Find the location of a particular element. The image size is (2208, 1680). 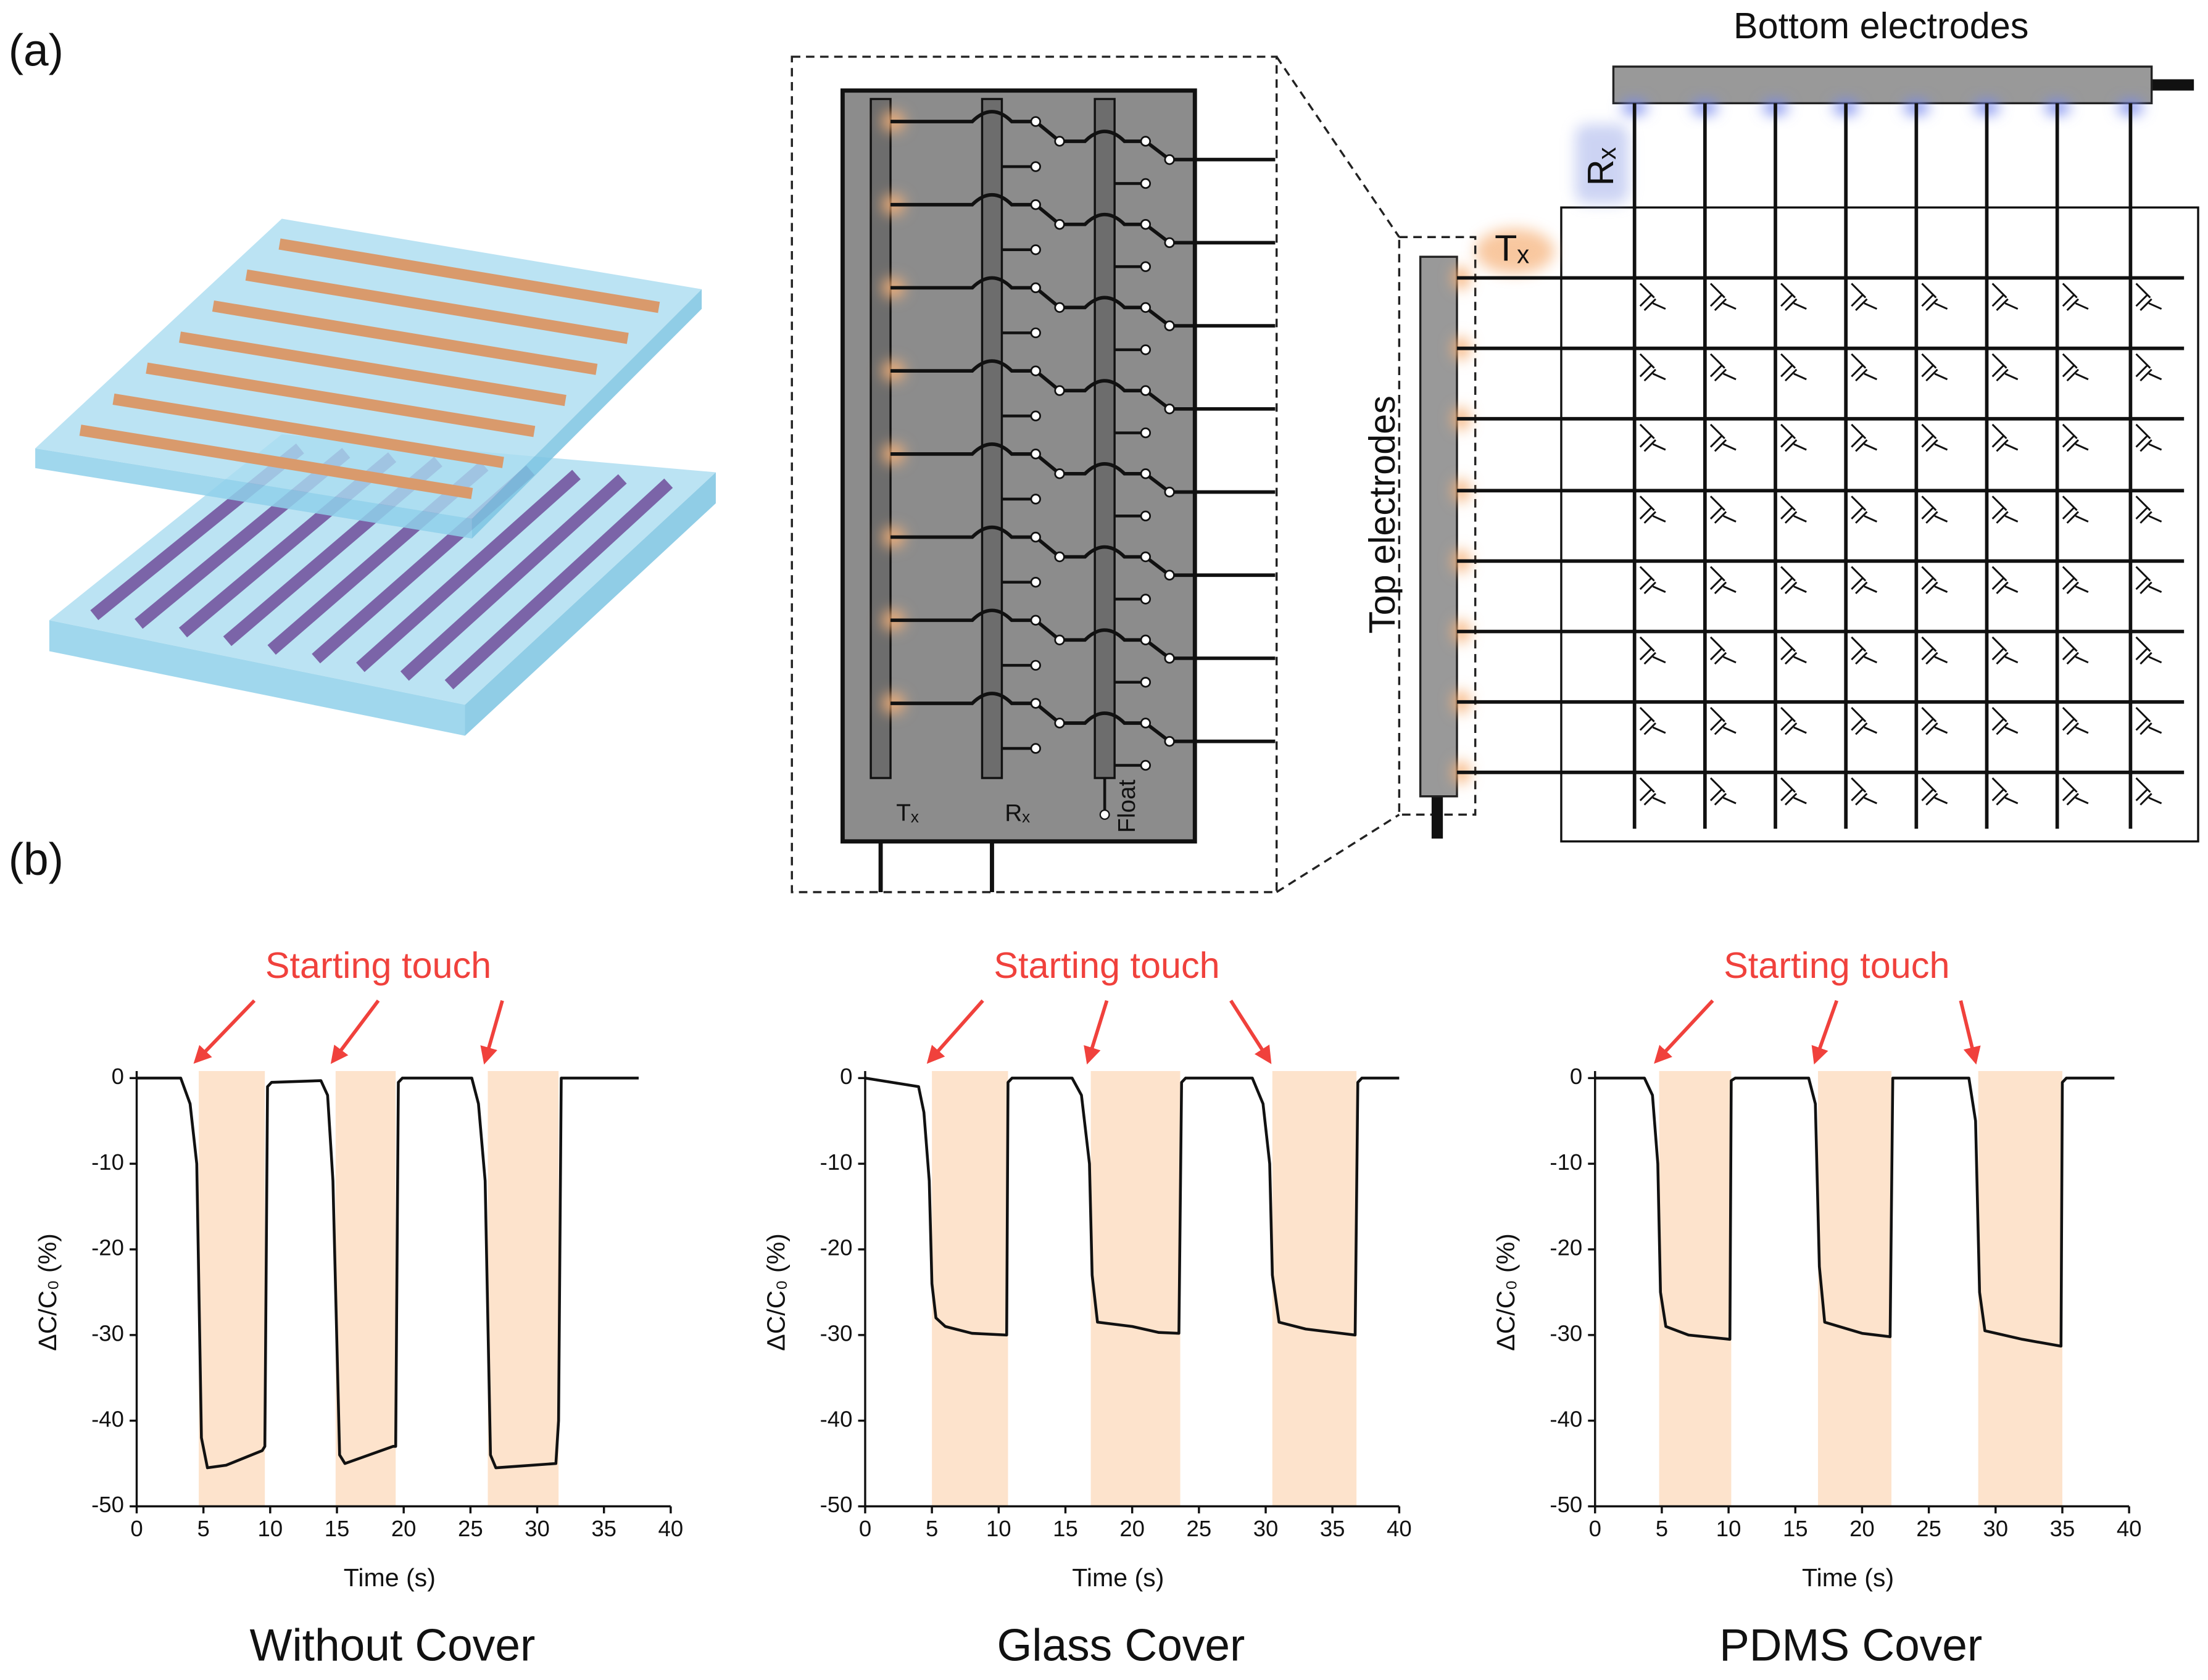

inset-label: Float is located at coordinates (1127, 805).